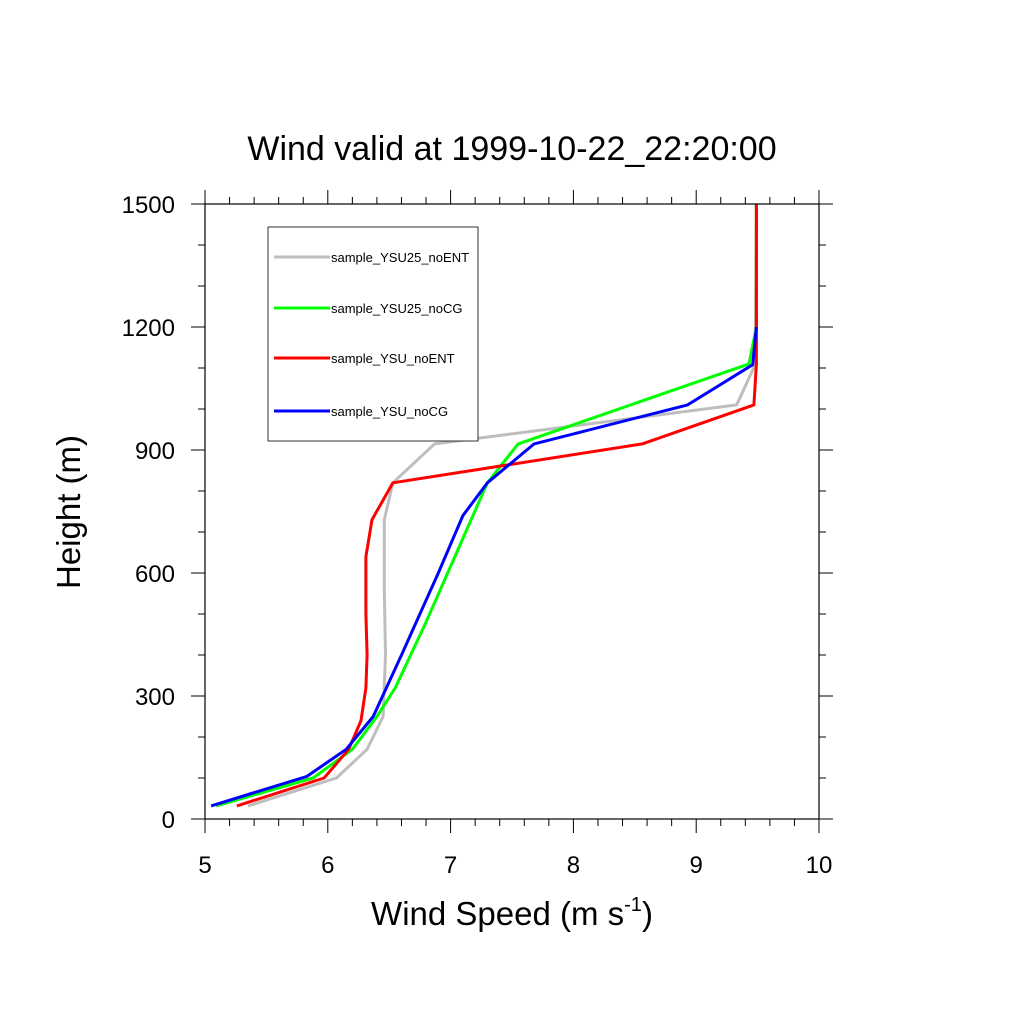  What do you see at coordinates (168, 820) in the screenshot?
I see `y-tick-label: 0` at bounding box center [168, 820].